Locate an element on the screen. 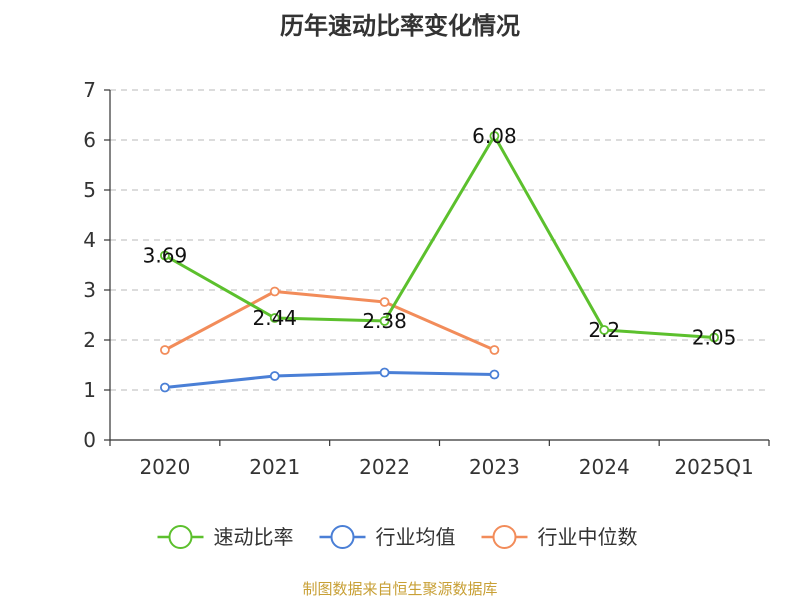  chart-title: 历年速动比率变化情况 is located at coordinates (400, 26).